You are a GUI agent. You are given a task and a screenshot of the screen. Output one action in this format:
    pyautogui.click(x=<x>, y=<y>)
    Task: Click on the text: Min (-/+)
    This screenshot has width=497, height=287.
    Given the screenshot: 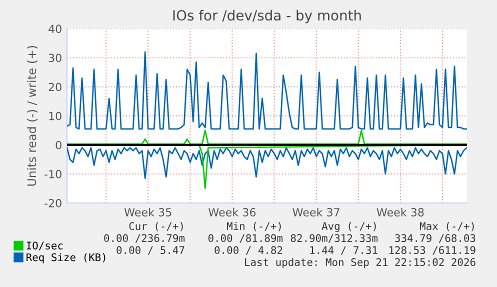 What is the action you would take?
    pyautogui.click(x=253, y=227)
    